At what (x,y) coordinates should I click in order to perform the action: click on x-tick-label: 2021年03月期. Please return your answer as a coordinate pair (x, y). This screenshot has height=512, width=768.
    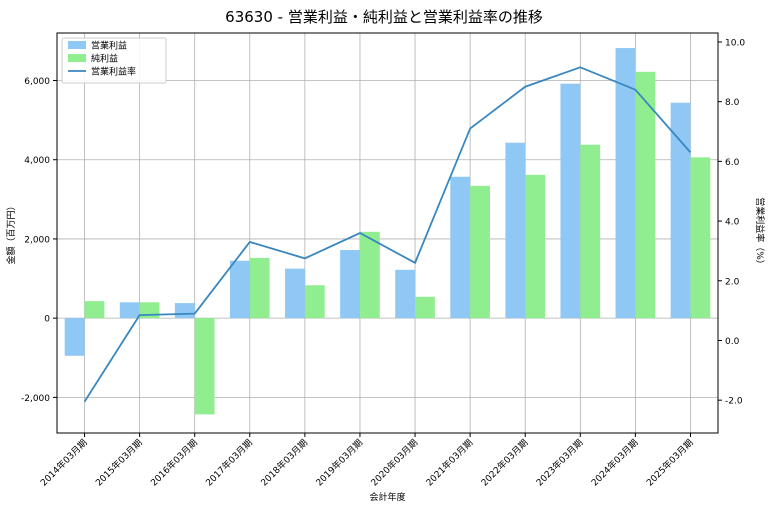
    Looking at the image, I should click on (449, 463).